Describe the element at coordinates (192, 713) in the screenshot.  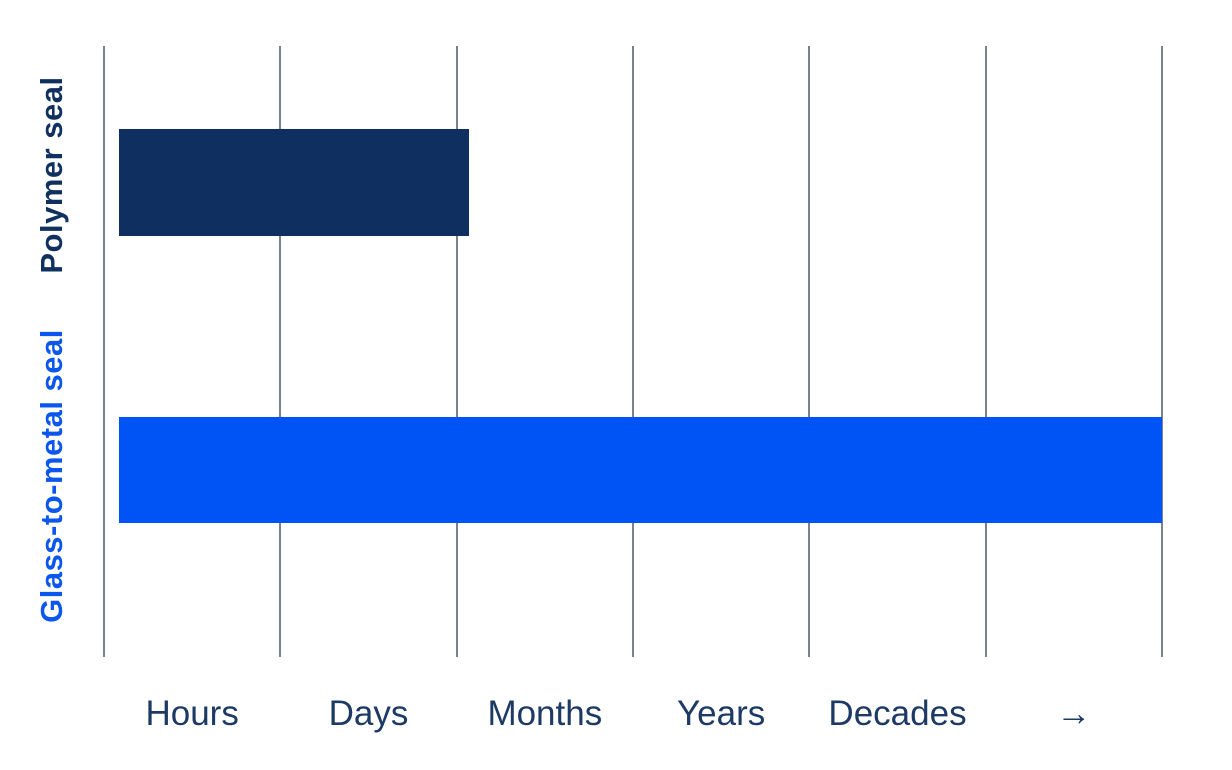
I see `x-tick-hours: Hours` at that location.